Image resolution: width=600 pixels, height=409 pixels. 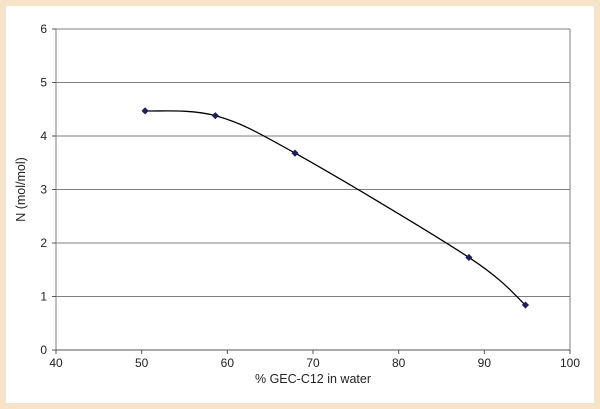 I want to click on x-tick-label-40: 40, so click(x=56, y=363).